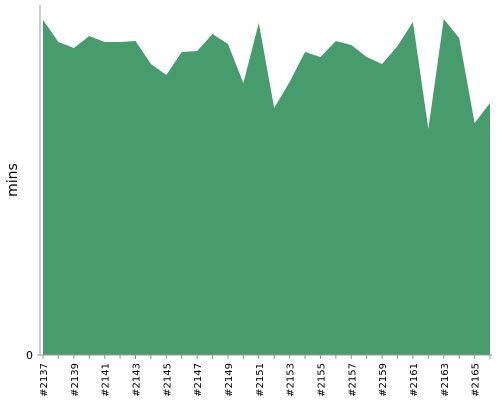 This screenshot has width=500, height=400. I want to click on x-tick-label: #2143, so click(136, 380).